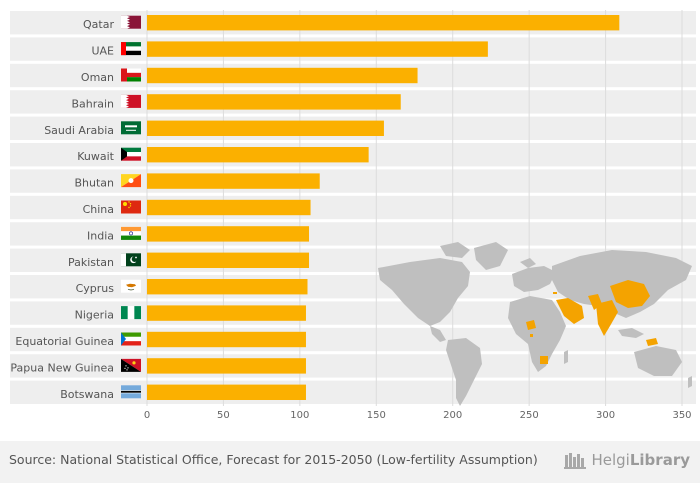  Describe the element at coordinates (570, 311) in the screenshot. I see `map-highlight-arabia` at that location.